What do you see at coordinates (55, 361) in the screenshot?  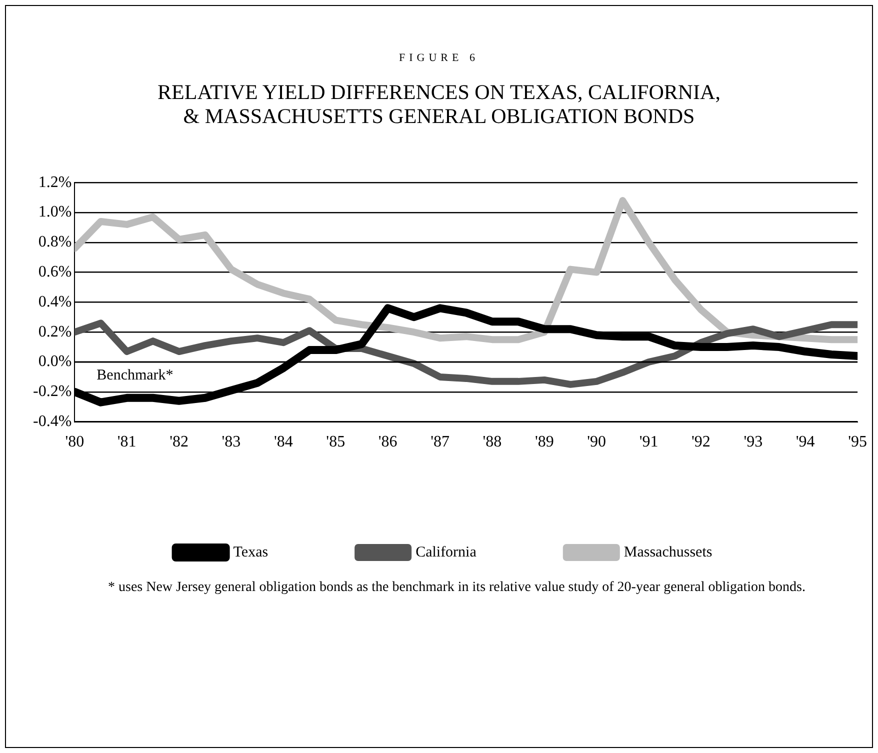 I see `y-tick-label: 0.0%` at bounding box center [55, 361].